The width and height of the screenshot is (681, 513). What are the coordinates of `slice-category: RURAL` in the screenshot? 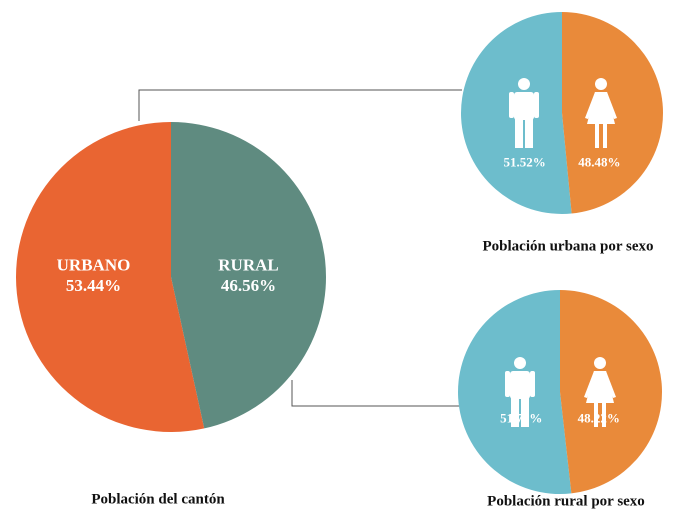 It's located at (248, 265).